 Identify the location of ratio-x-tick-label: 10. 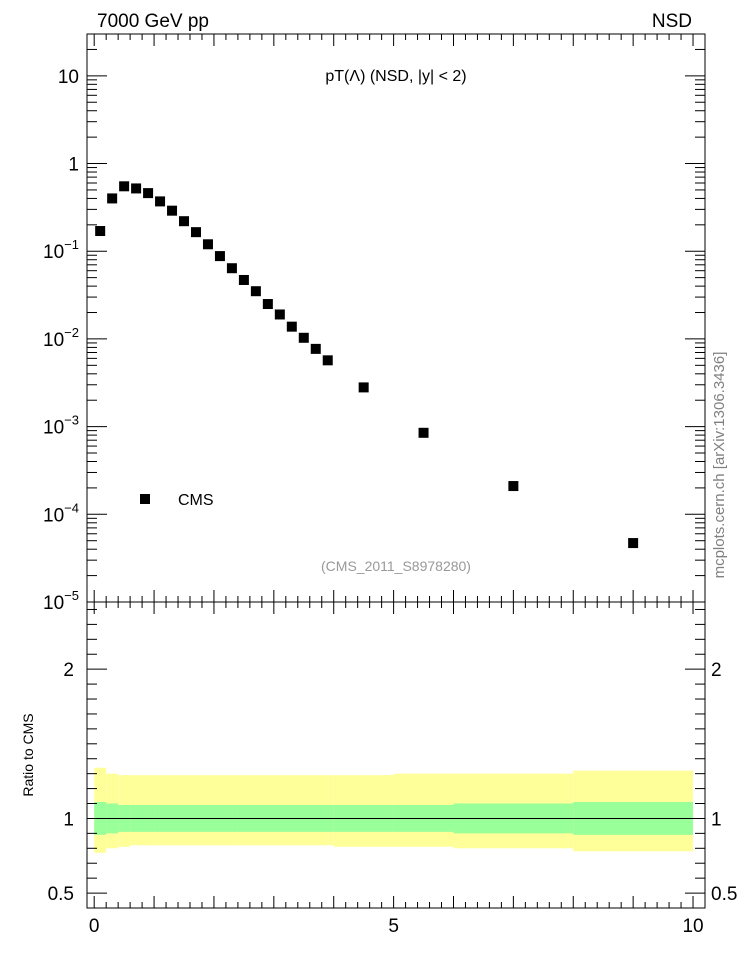
(692, 926).